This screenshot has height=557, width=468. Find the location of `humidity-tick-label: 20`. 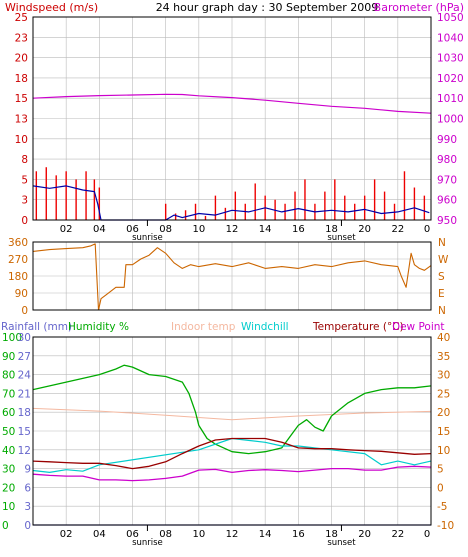

humidity-tick-label: 20 is located at coordinates (8, 488).